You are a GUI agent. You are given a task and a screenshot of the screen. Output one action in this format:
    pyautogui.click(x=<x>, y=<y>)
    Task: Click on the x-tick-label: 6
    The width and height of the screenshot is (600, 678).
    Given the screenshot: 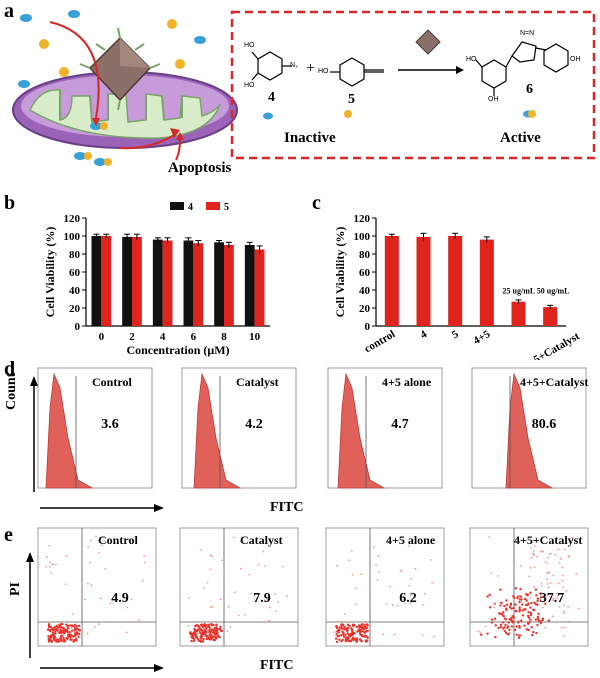 What is the action you would take?
    pyautogui.click(x=194, y=337)
    